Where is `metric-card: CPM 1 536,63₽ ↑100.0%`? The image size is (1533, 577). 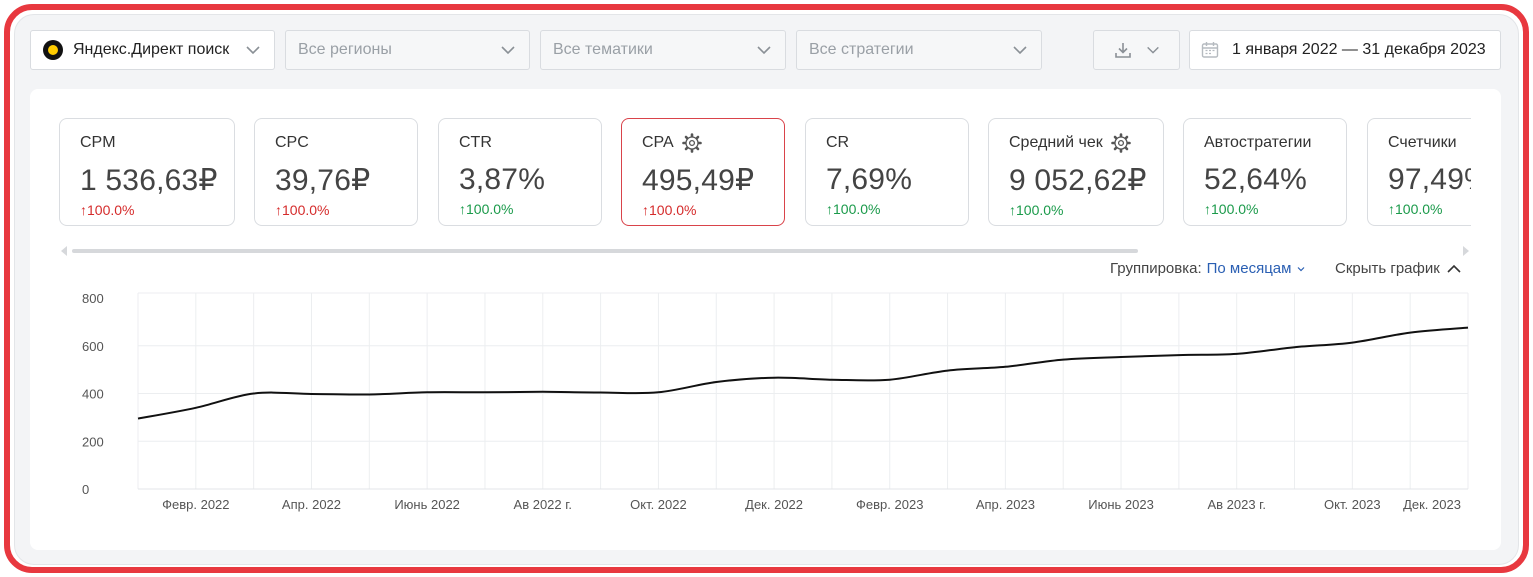 metric-card: CPM 1 536,63₽ ↑100.0% is located at coordinates (147, 172).